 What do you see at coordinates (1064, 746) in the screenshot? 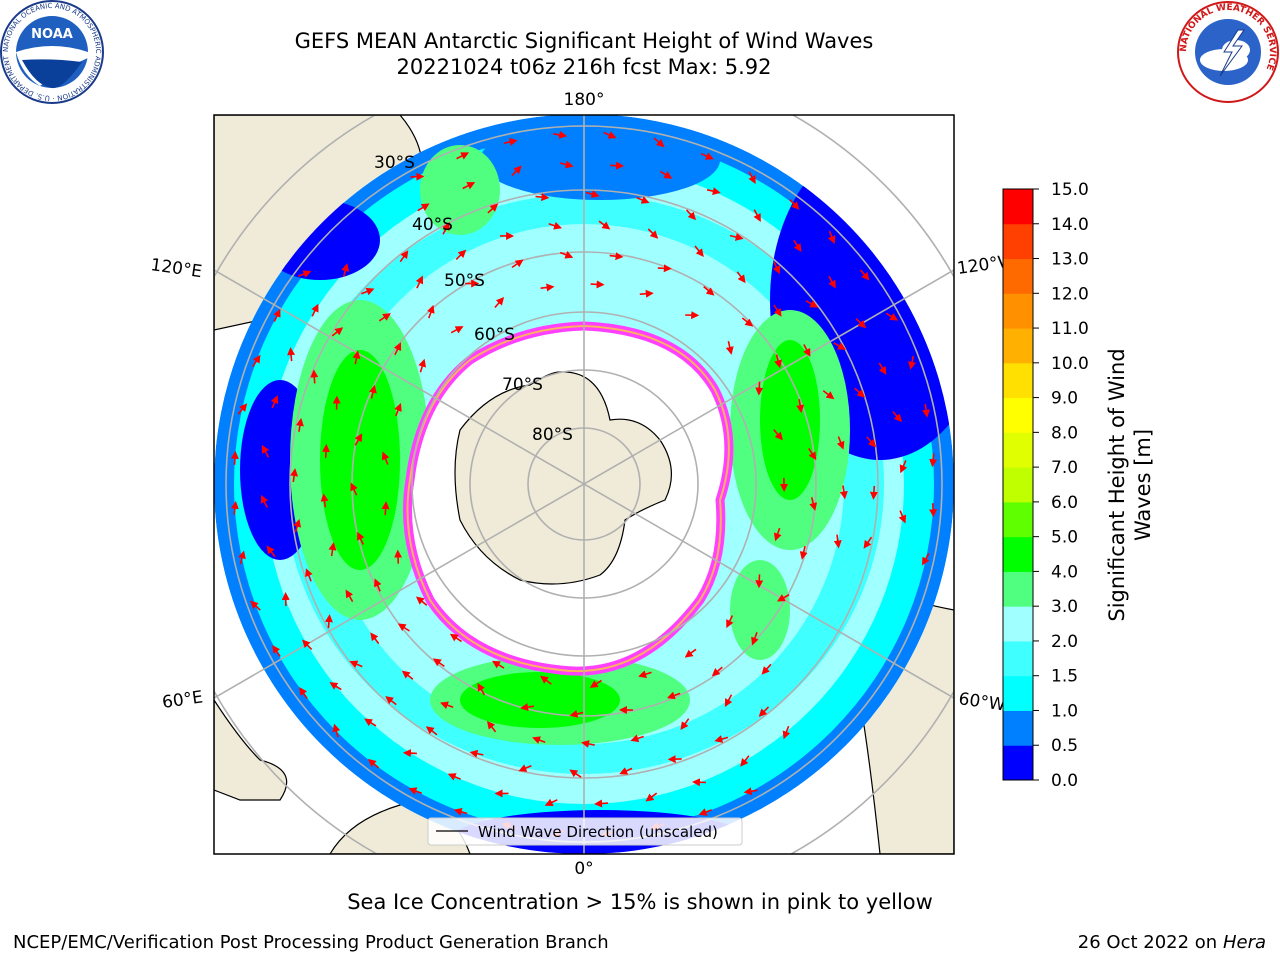
I see `colorbar-tick-label: 0.5` at bounding box center [1064, 746].